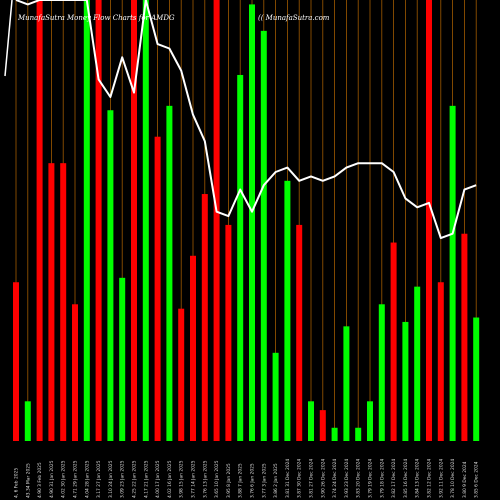  I want to click on x-tick-label: 4.71 29 Jan 2025, so click(76, 479).